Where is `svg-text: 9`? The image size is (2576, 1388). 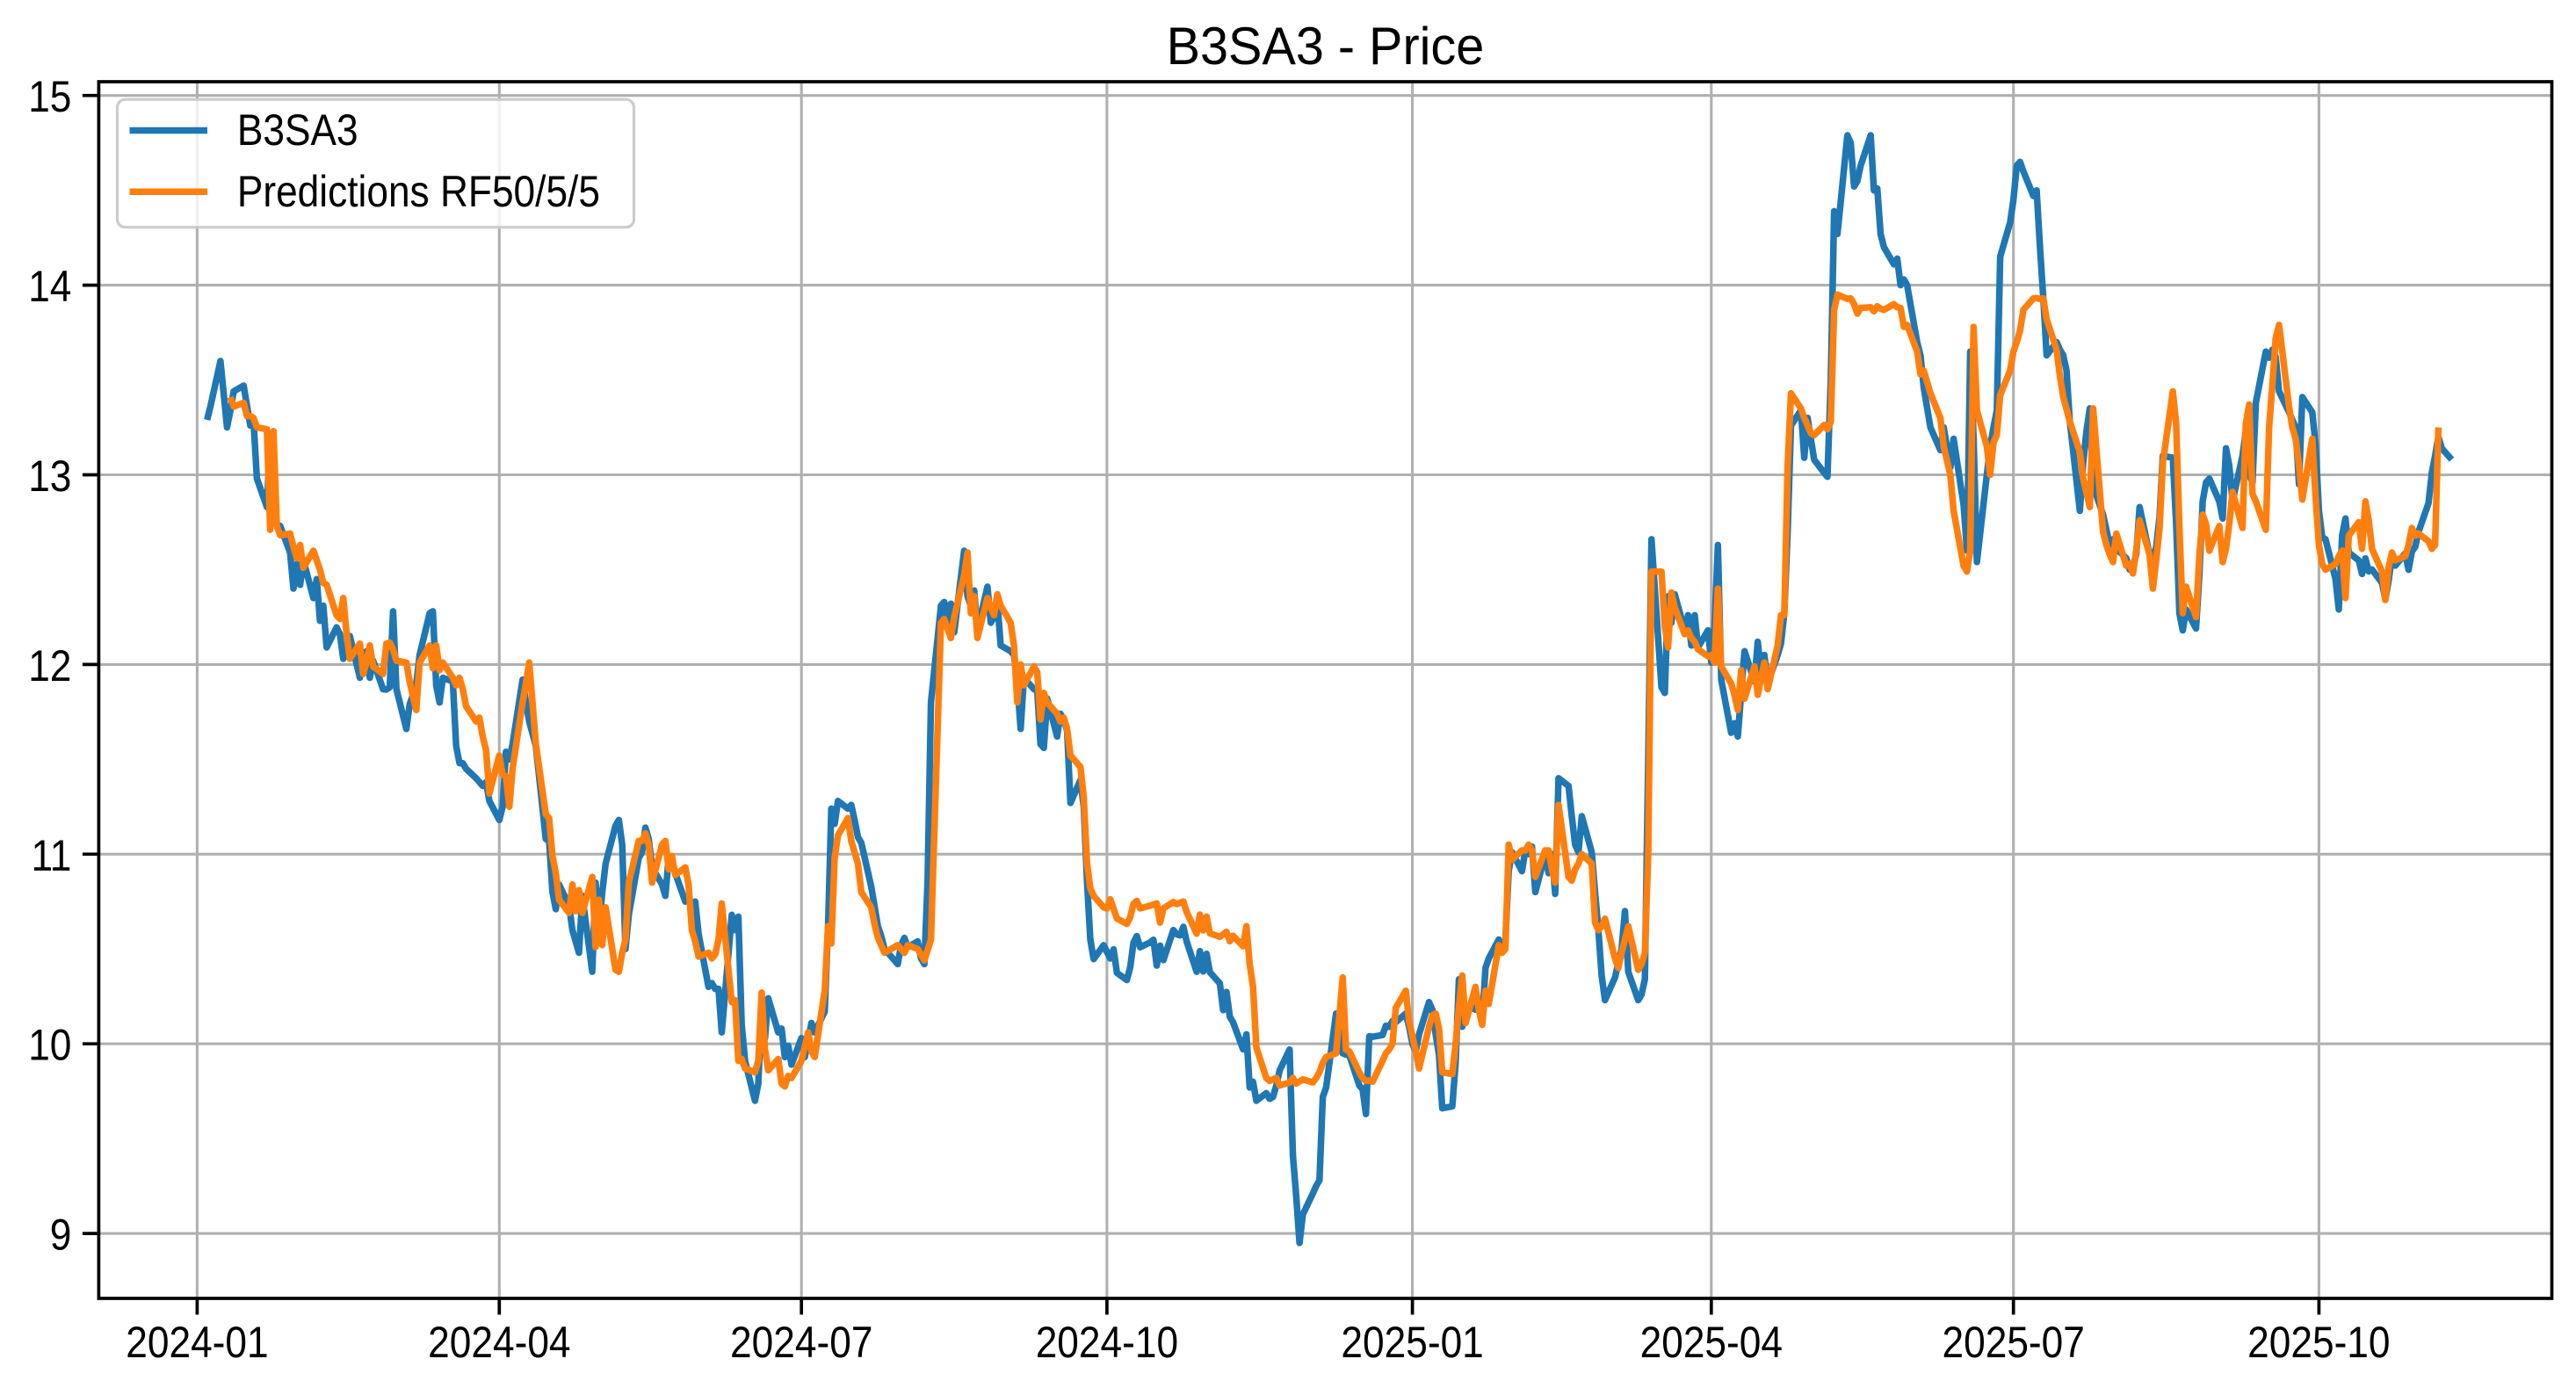
svg-text: 9 is located at coordinates (61, 1235).